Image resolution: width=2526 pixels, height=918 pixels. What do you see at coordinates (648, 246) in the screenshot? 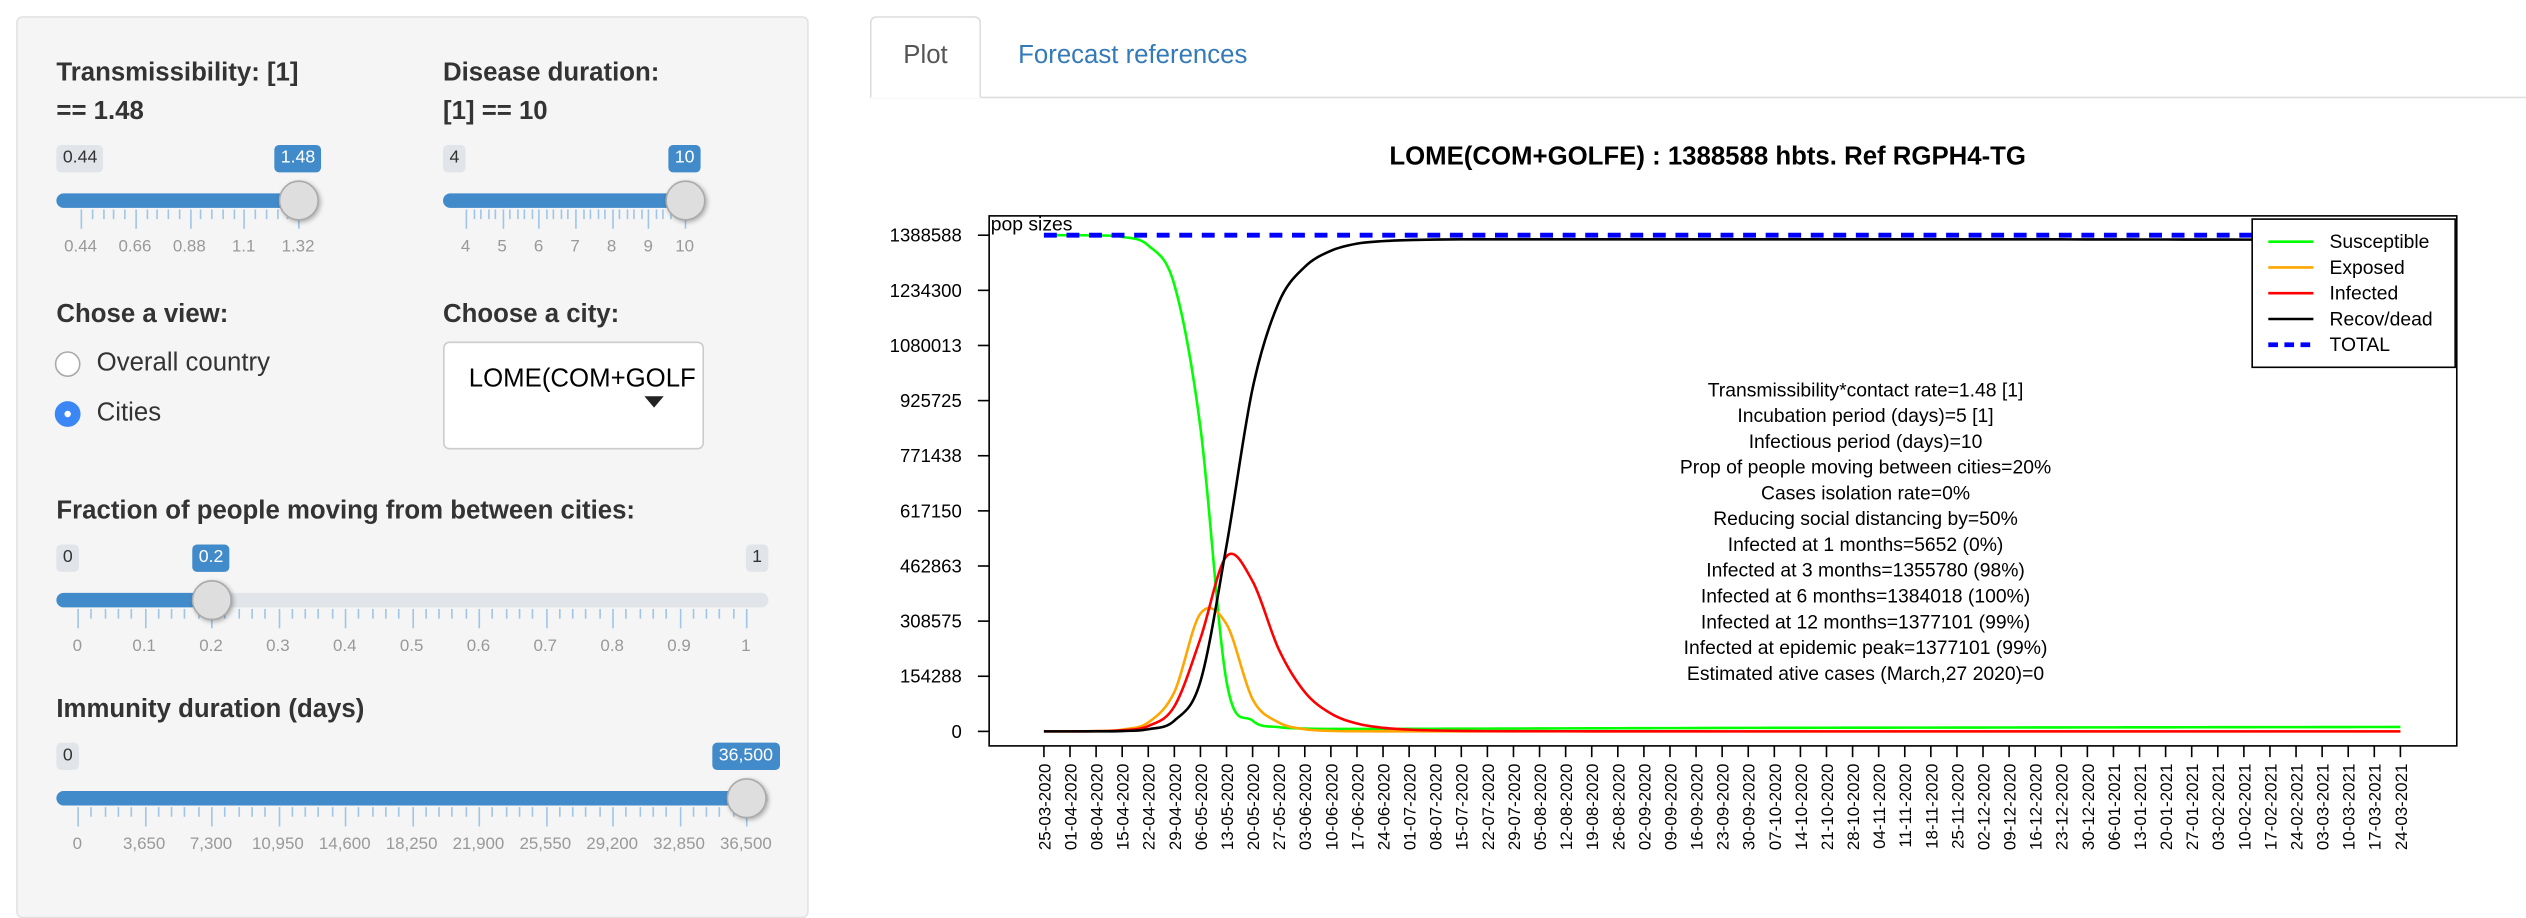
I see `duration-grid-label: 9` at bounding box center [648, 246].